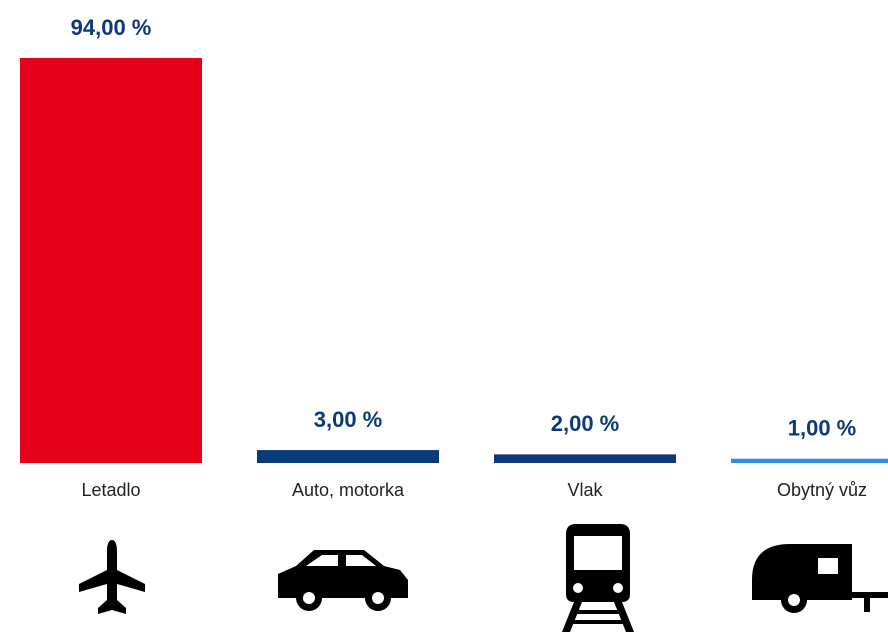  What do you see at coordinates (598, 617) in the screenshot?
I see `train-track` at bounding box center [598, 617].